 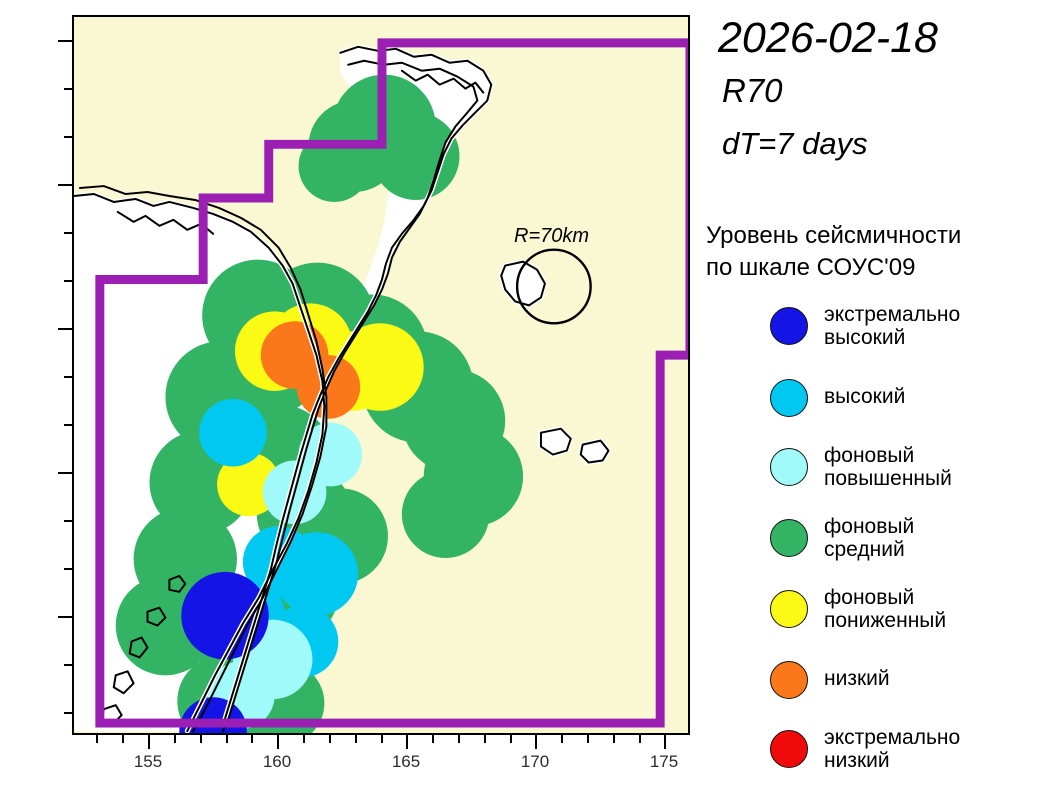 I want to click on legend-label-background-reduced: фоновый пониженный, so click(x=885, y=609).